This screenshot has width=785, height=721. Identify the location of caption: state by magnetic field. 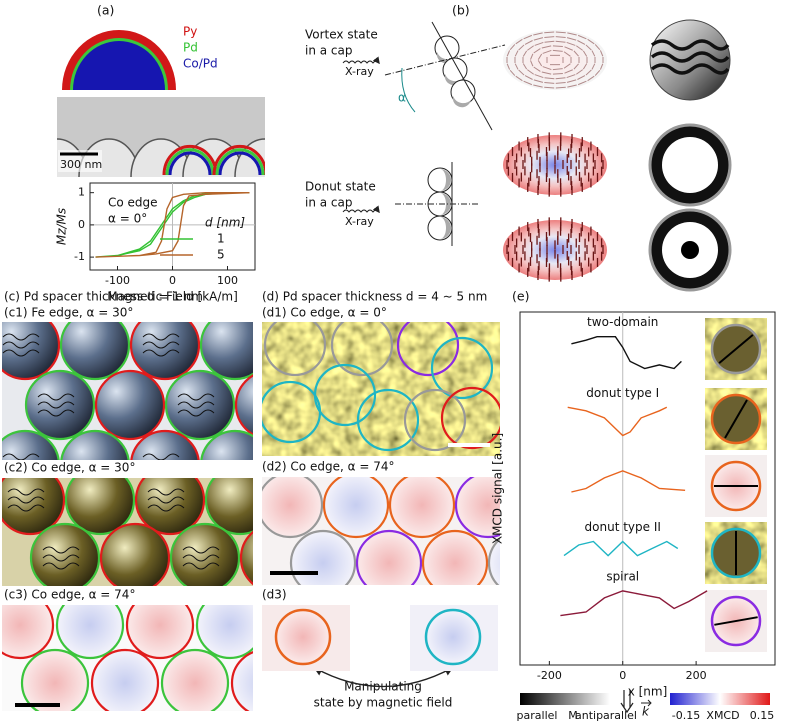
(383, 703).